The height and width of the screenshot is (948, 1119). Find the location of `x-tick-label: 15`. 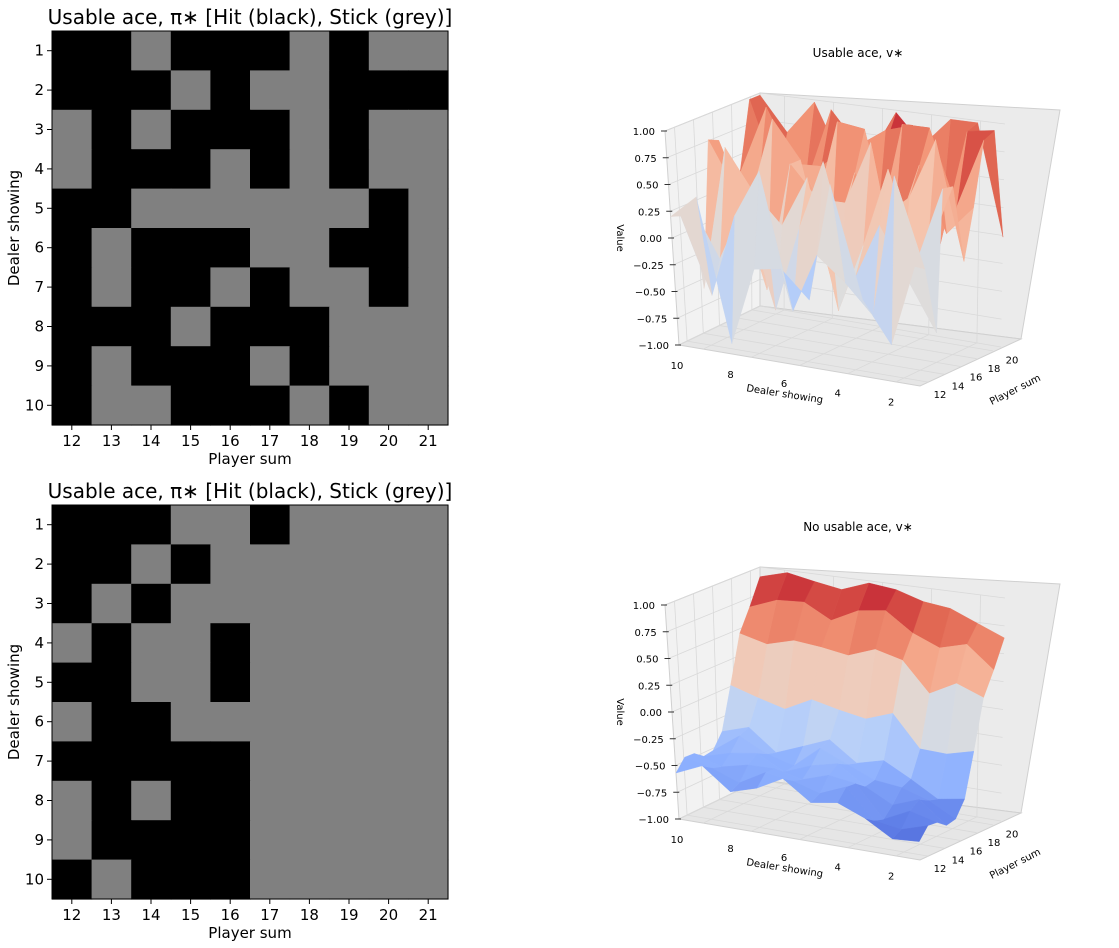

x-tick-label: 15 is located at coordinates (190, 915).